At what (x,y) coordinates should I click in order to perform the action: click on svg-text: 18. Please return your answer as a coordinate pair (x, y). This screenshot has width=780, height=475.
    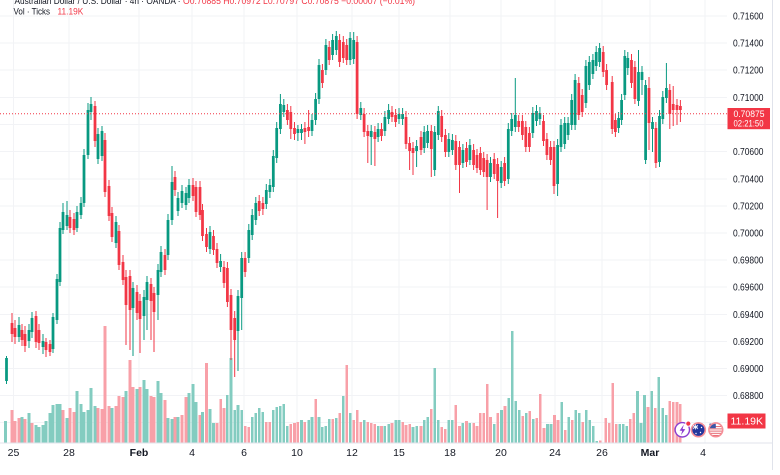
    Looking at the image, I should click on (450, 453).